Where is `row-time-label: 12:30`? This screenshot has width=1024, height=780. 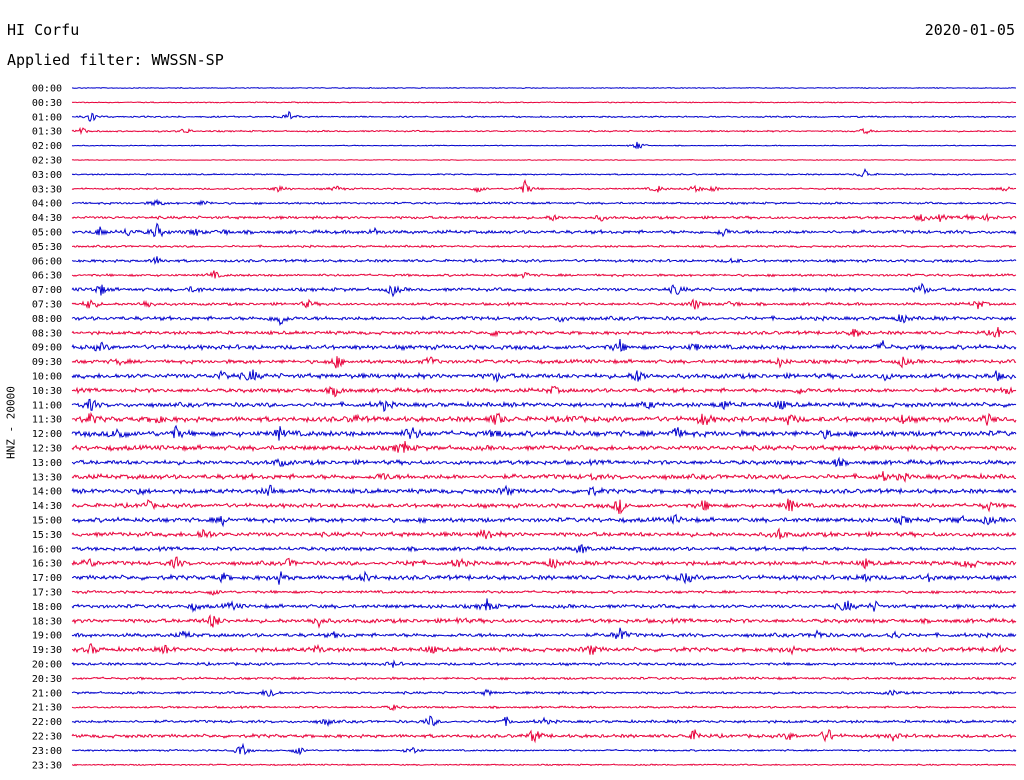
row-time-label: 12:30 is located at coordinates (47, 449).